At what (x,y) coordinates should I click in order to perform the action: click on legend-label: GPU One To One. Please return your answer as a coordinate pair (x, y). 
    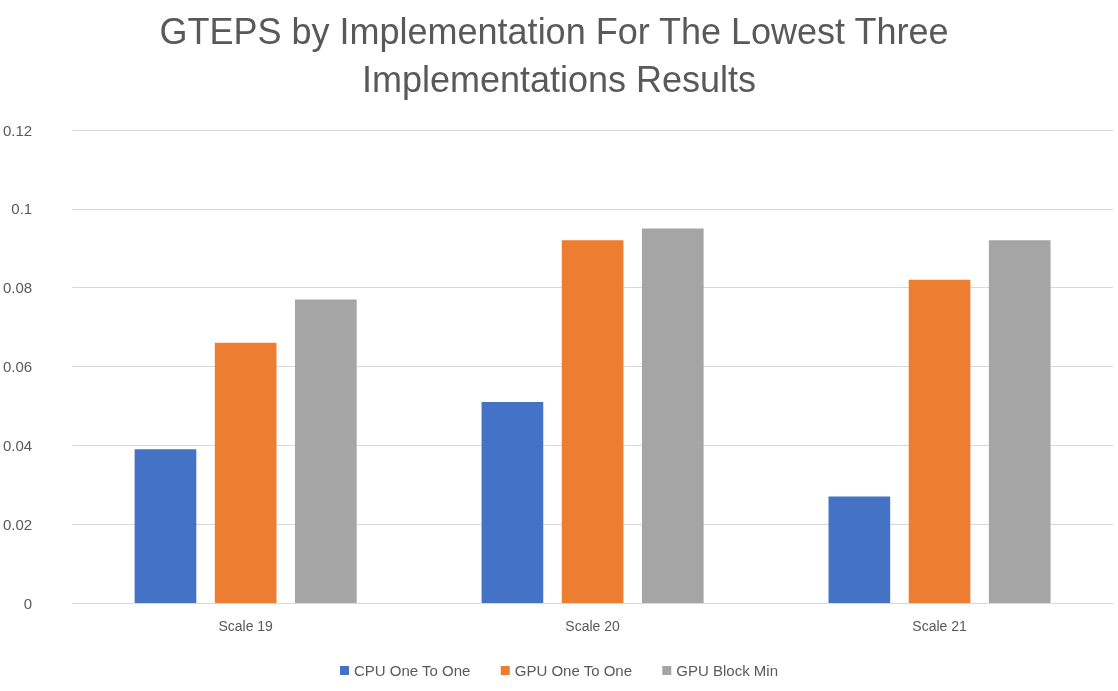
    Looking at the image, I should click on (573, 670).